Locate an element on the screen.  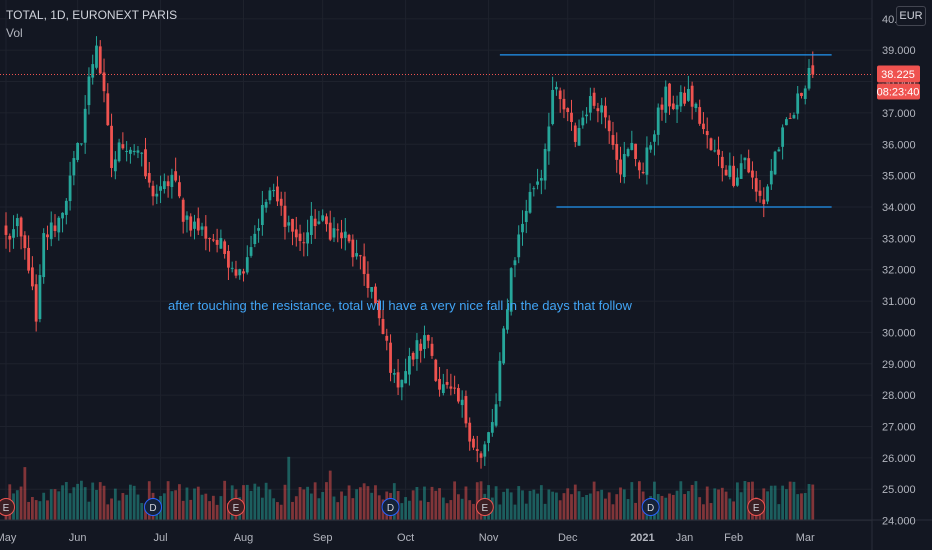
dividend-marker is located at coordinates (650, 507).